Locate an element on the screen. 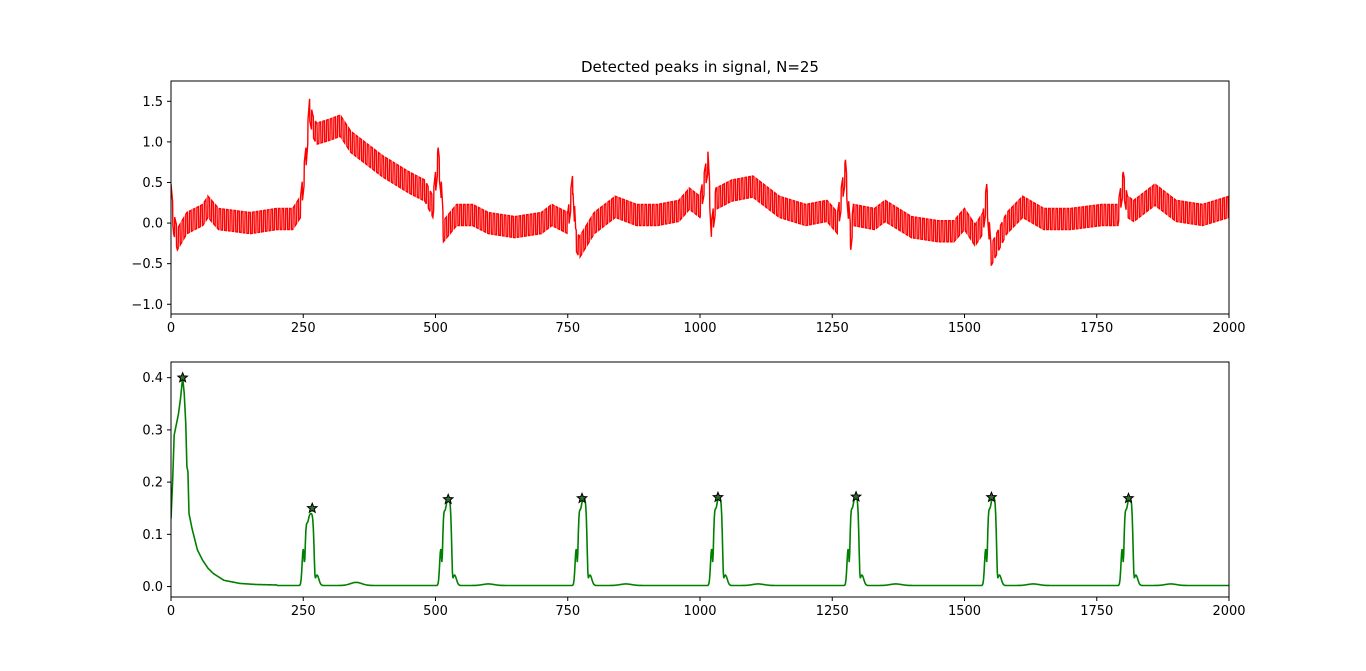  top-x-ticks: 0 250 500 750 1000 1250 1500 1750 2000 is located at coordinates (706, 325).